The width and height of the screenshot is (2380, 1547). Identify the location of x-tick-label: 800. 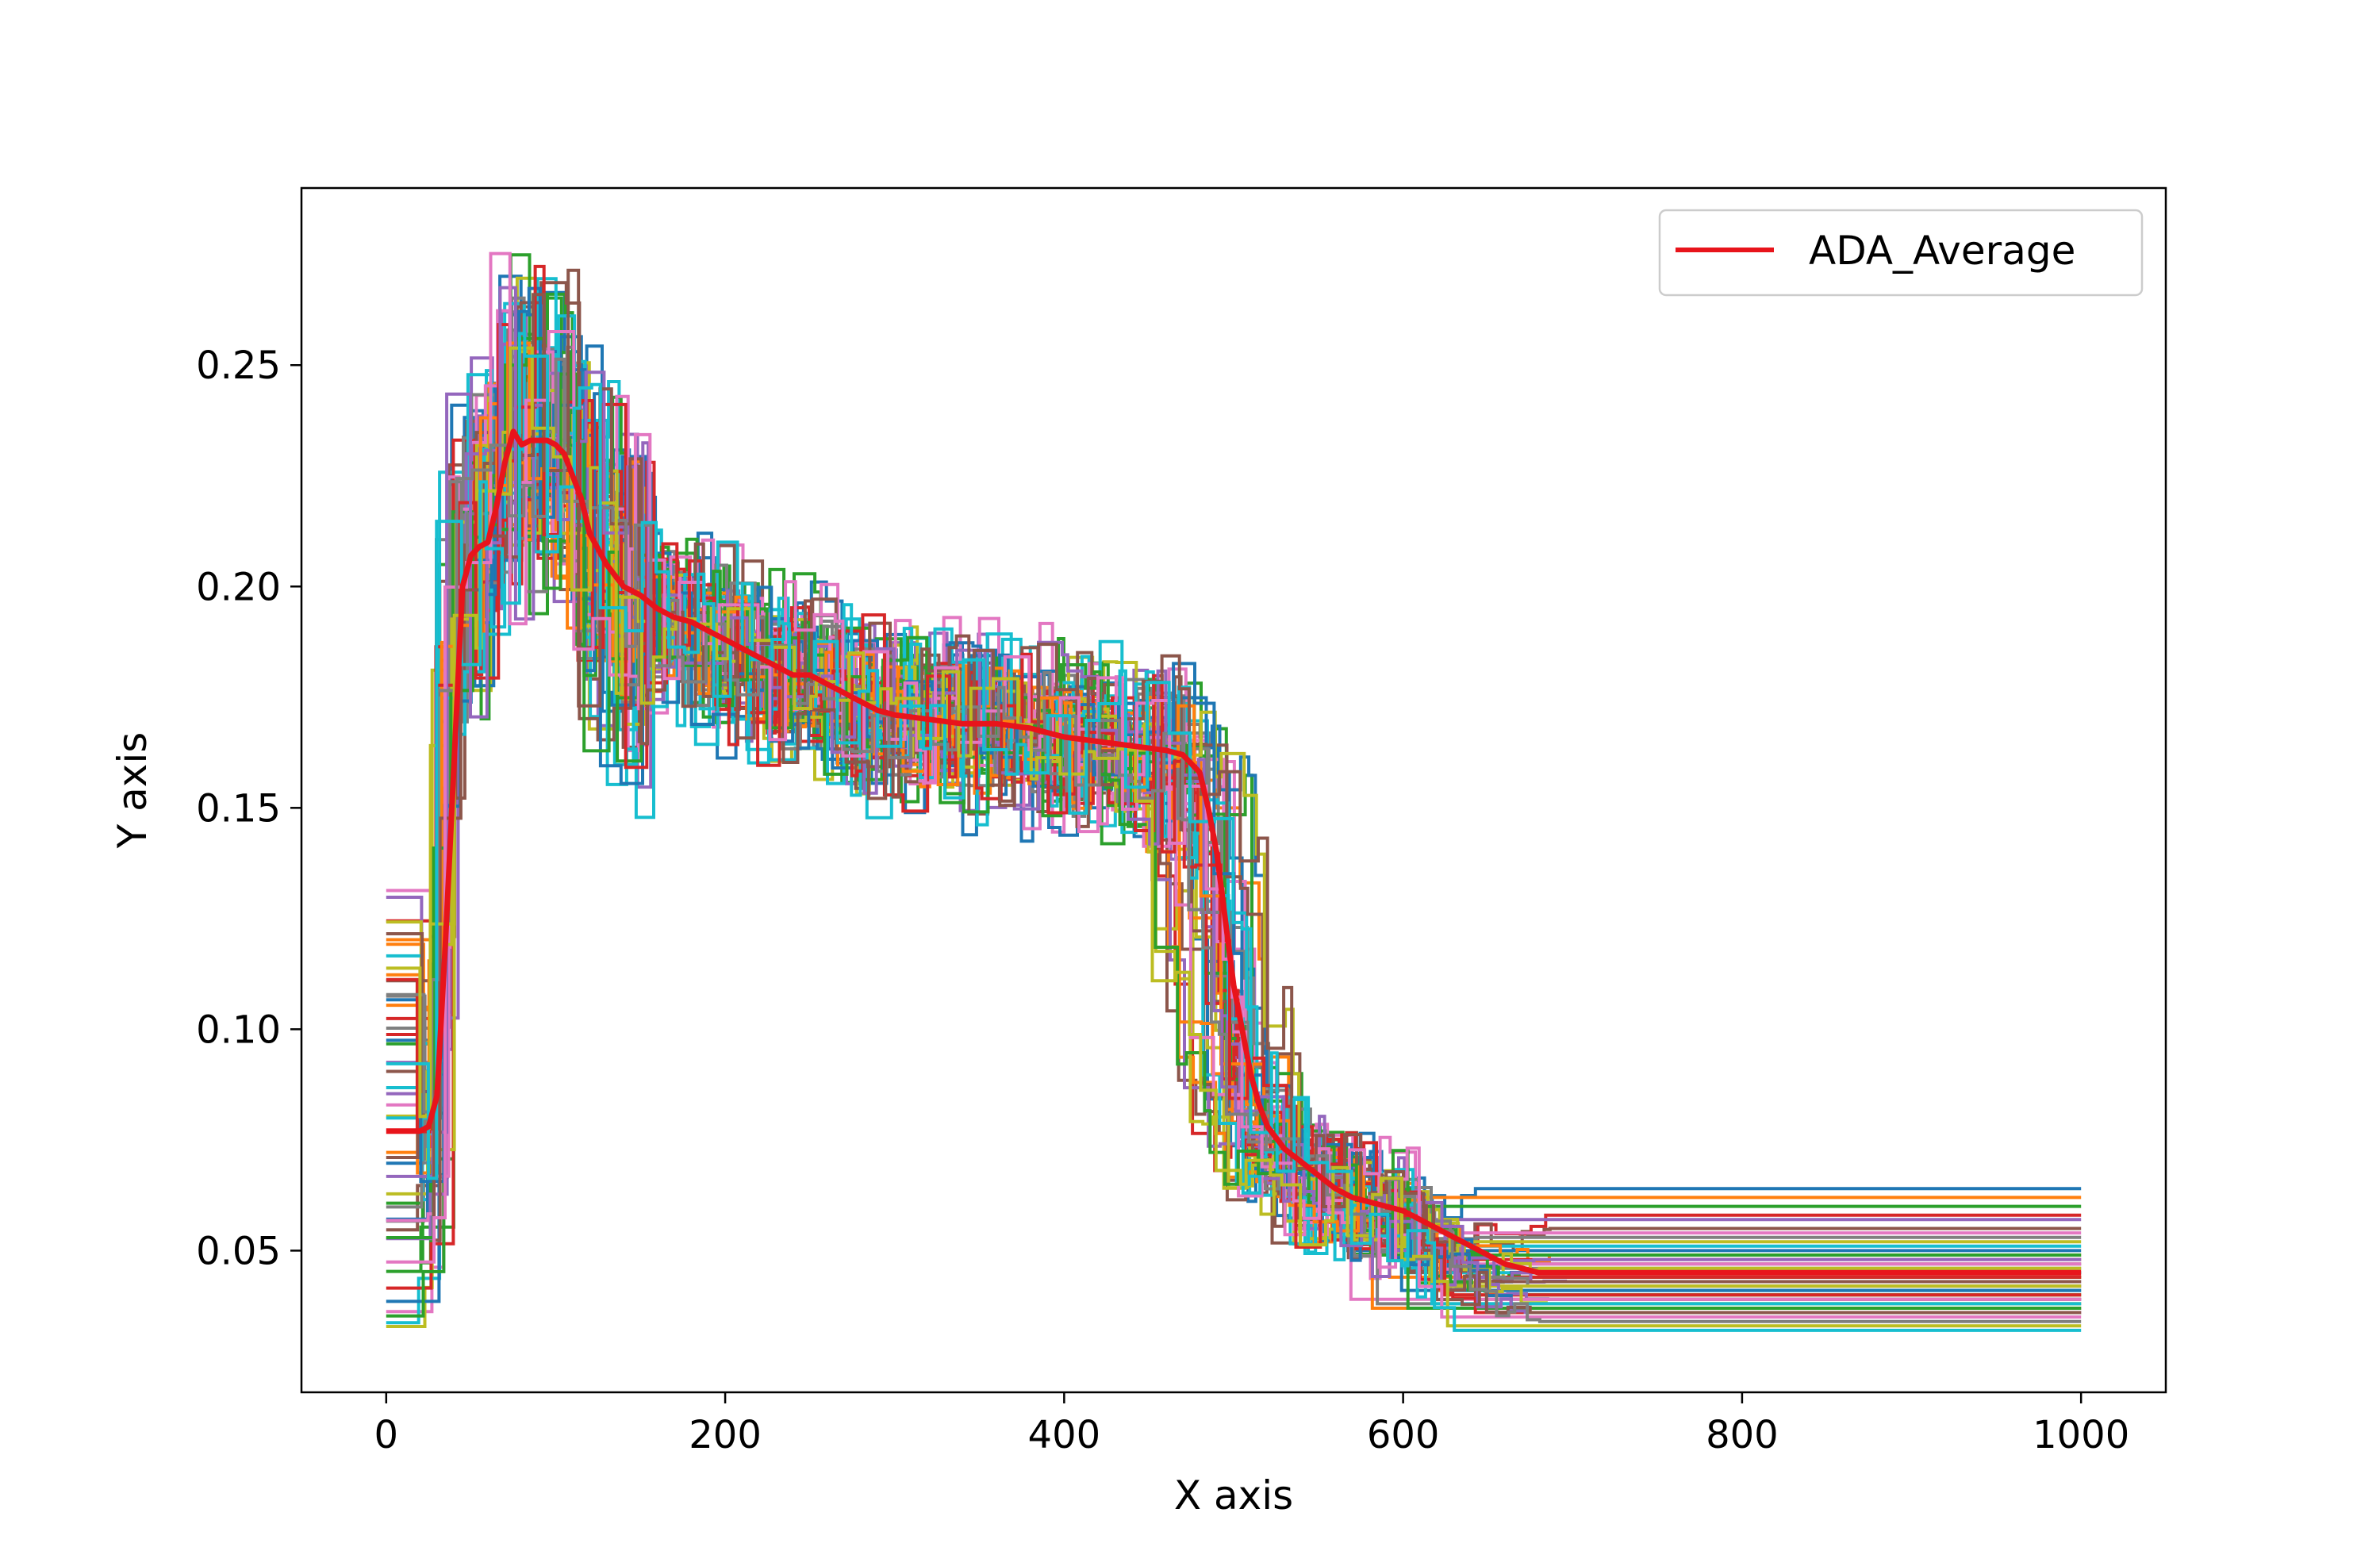
(1742, 1435).